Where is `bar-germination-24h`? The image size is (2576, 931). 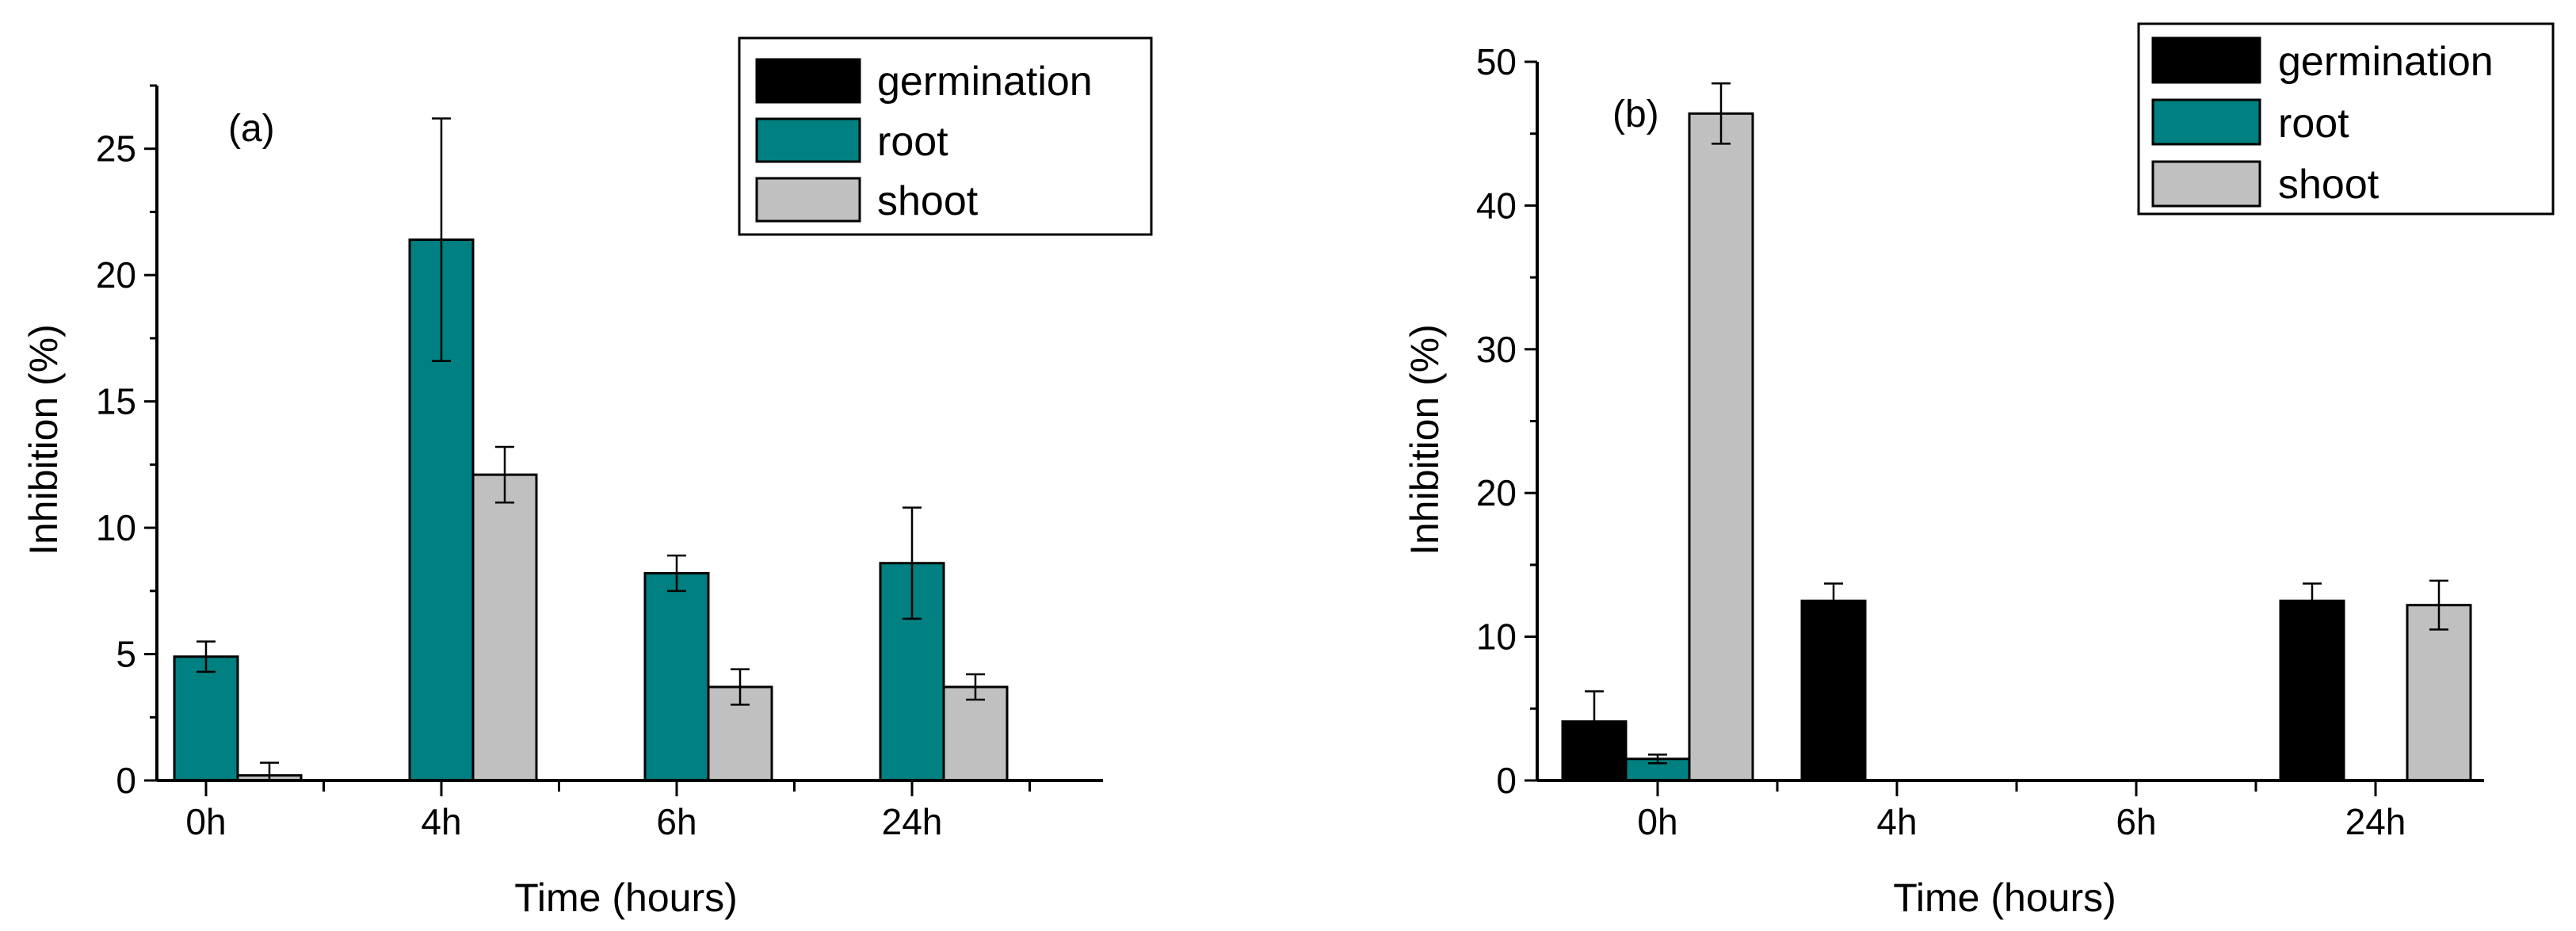 bar-germination-24h is located at coordinates (2312, 690).